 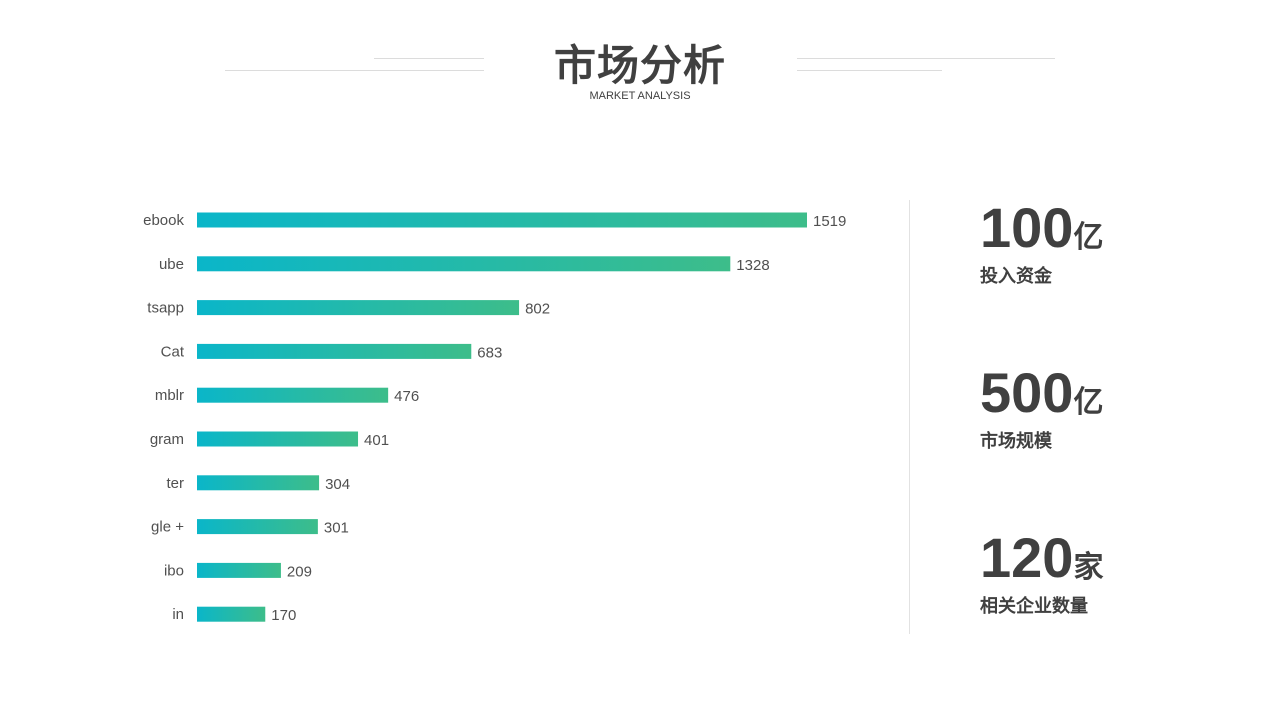 What do you see at coordinates (178, 614) in the screenshot?
I see `category-label: in` at bounding box center [178, 614].